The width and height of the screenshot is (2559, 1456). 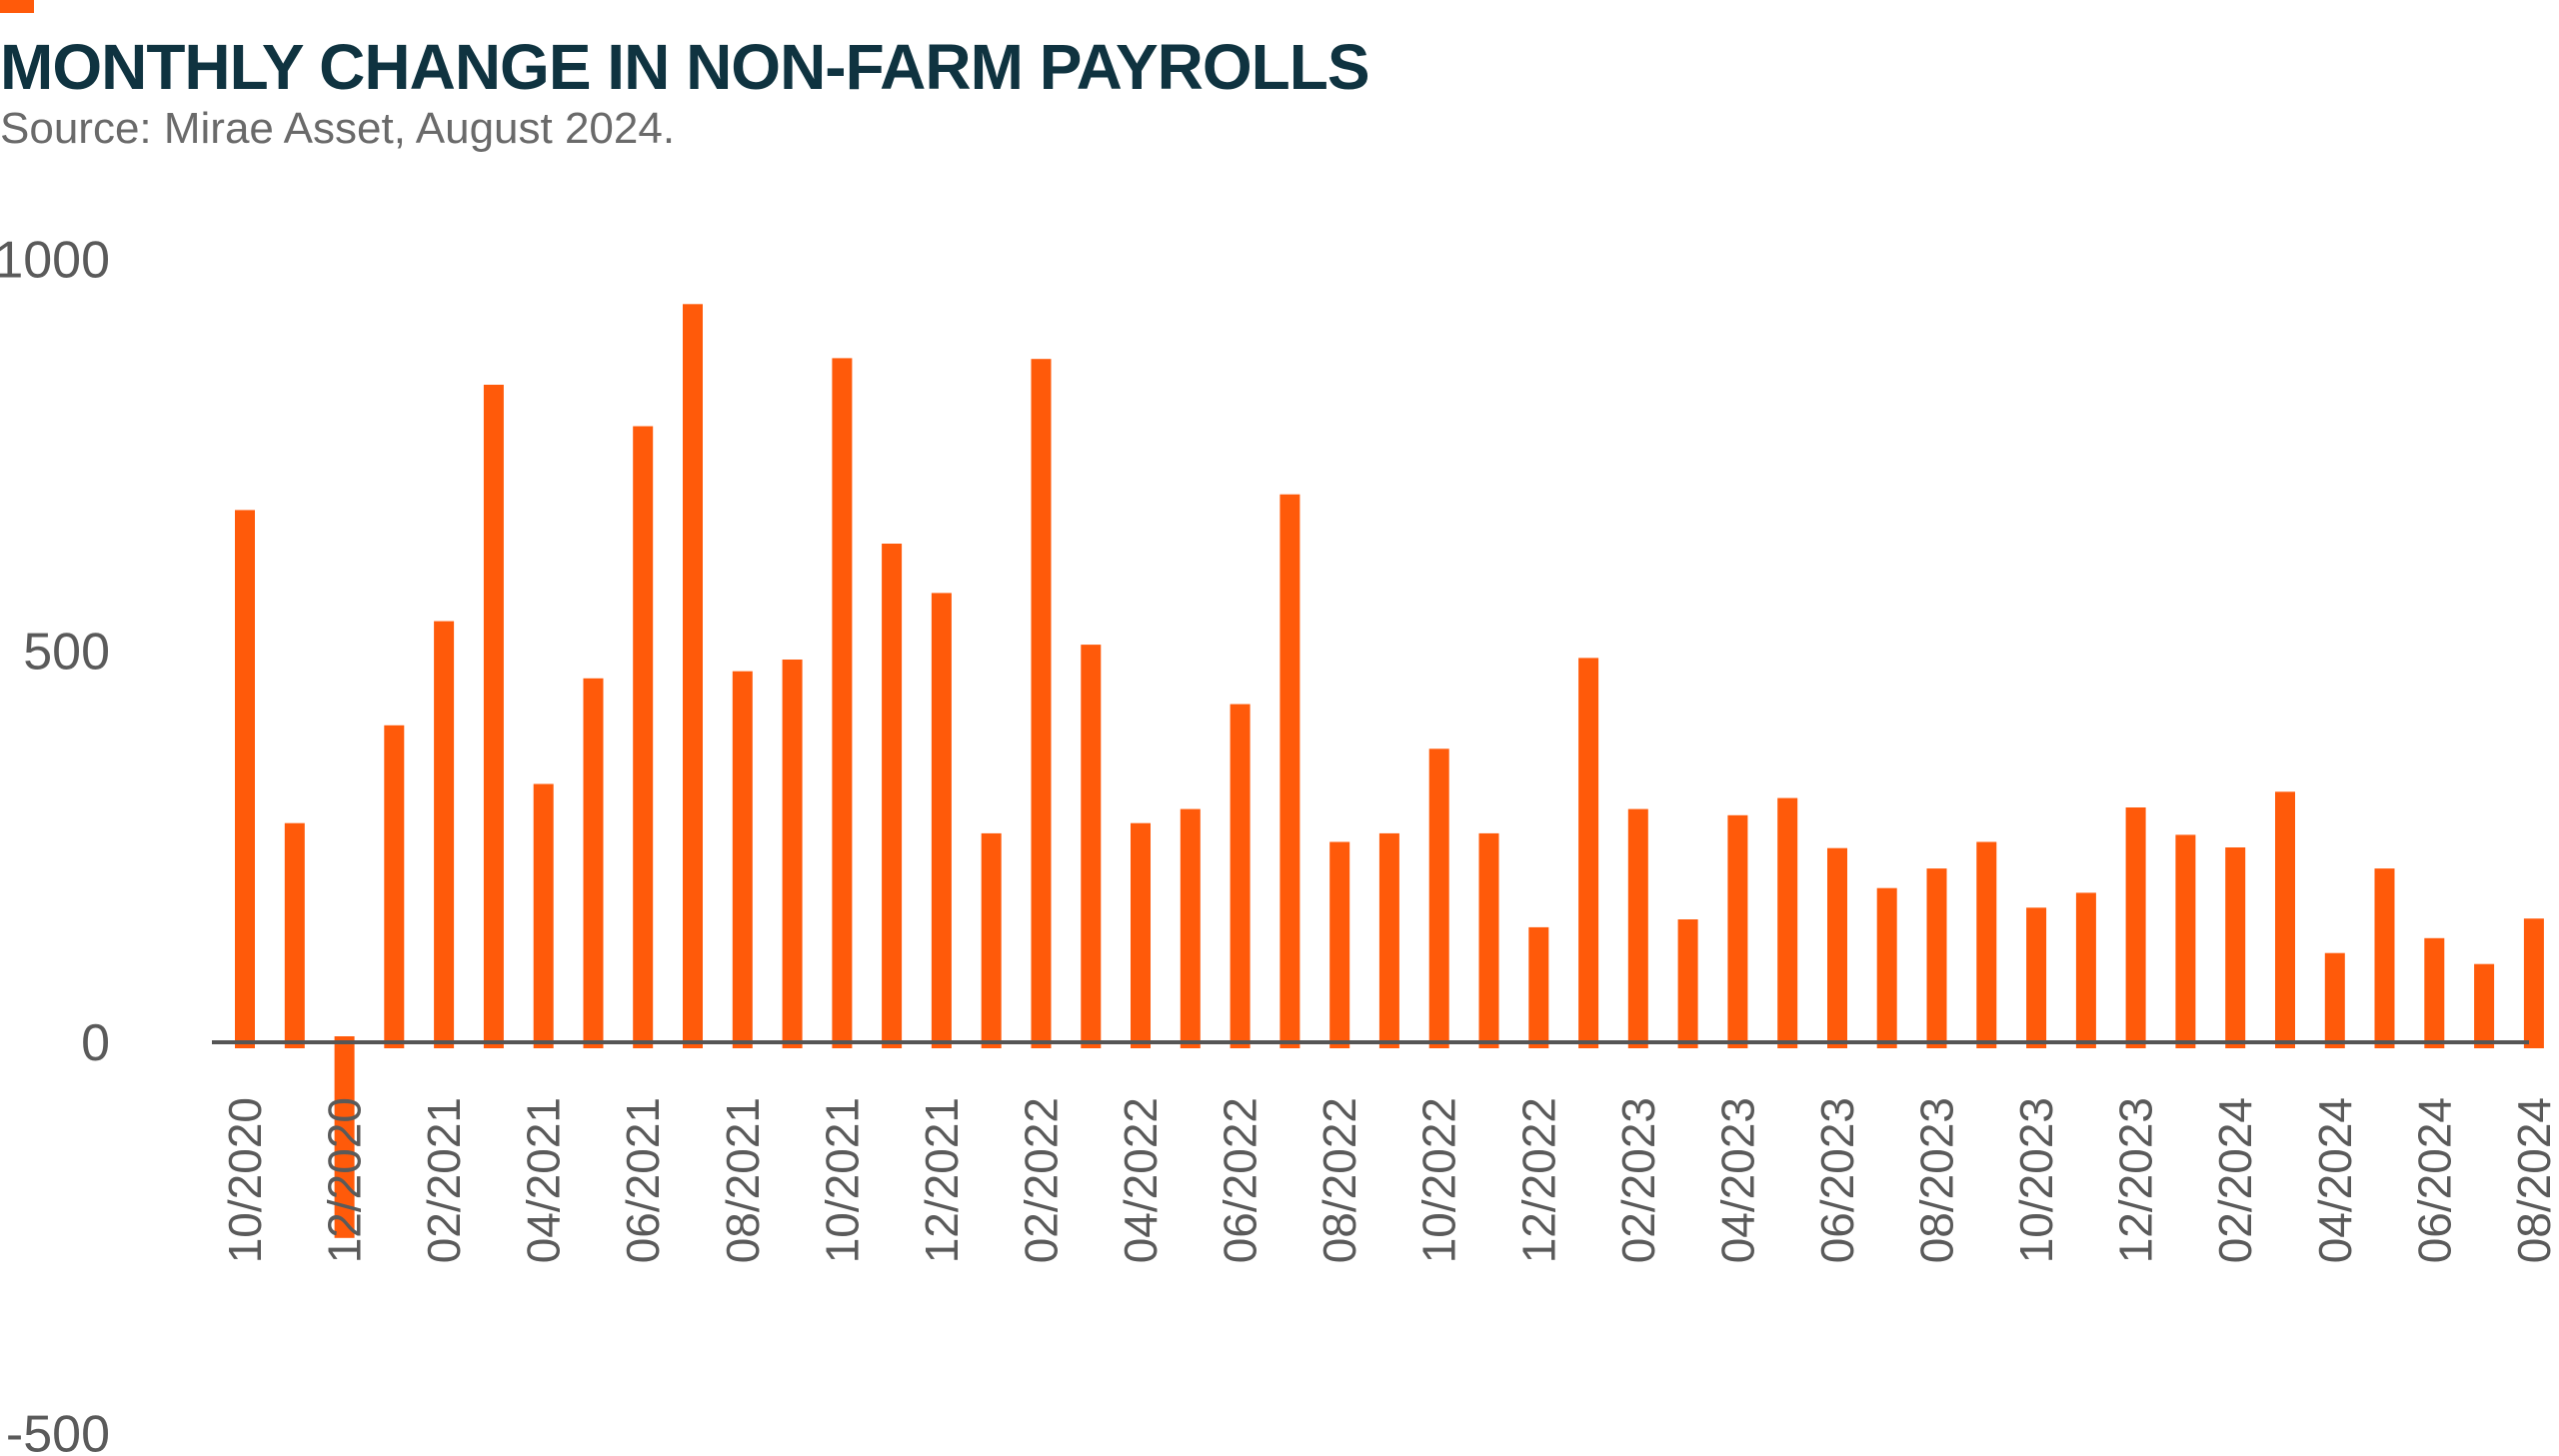 I want to click on y-axis-ticks: 1000 500 0 -500, so click(x=55, y=844).